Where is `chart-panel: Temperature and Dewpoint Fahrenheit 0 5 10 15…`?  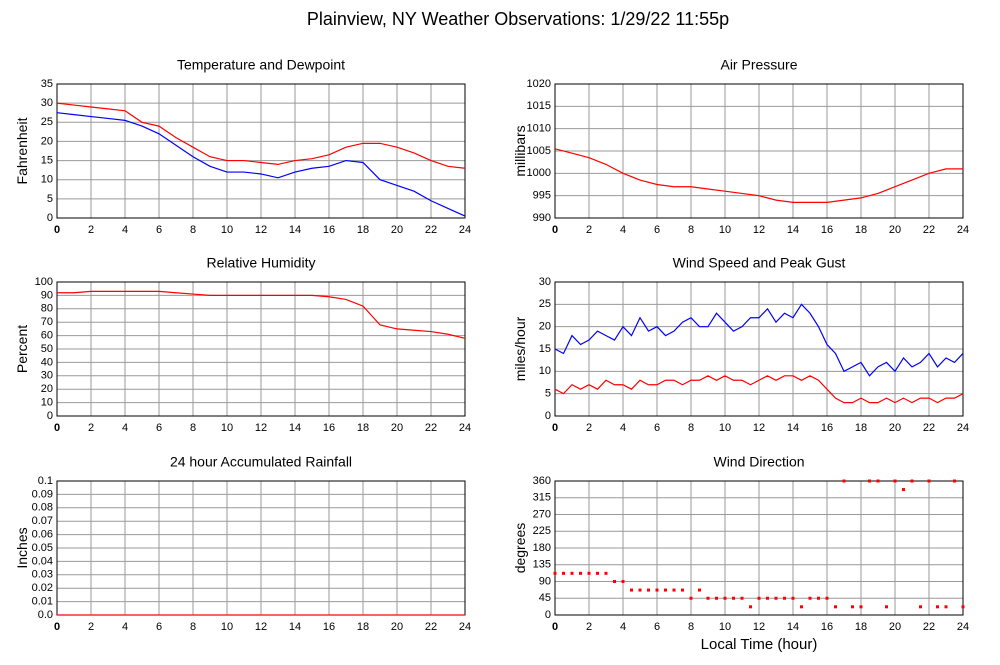 chart-panel: Temperature and Dewpoint Fahrenheit 0 5 10 15… is located at coordinates (242, 146).